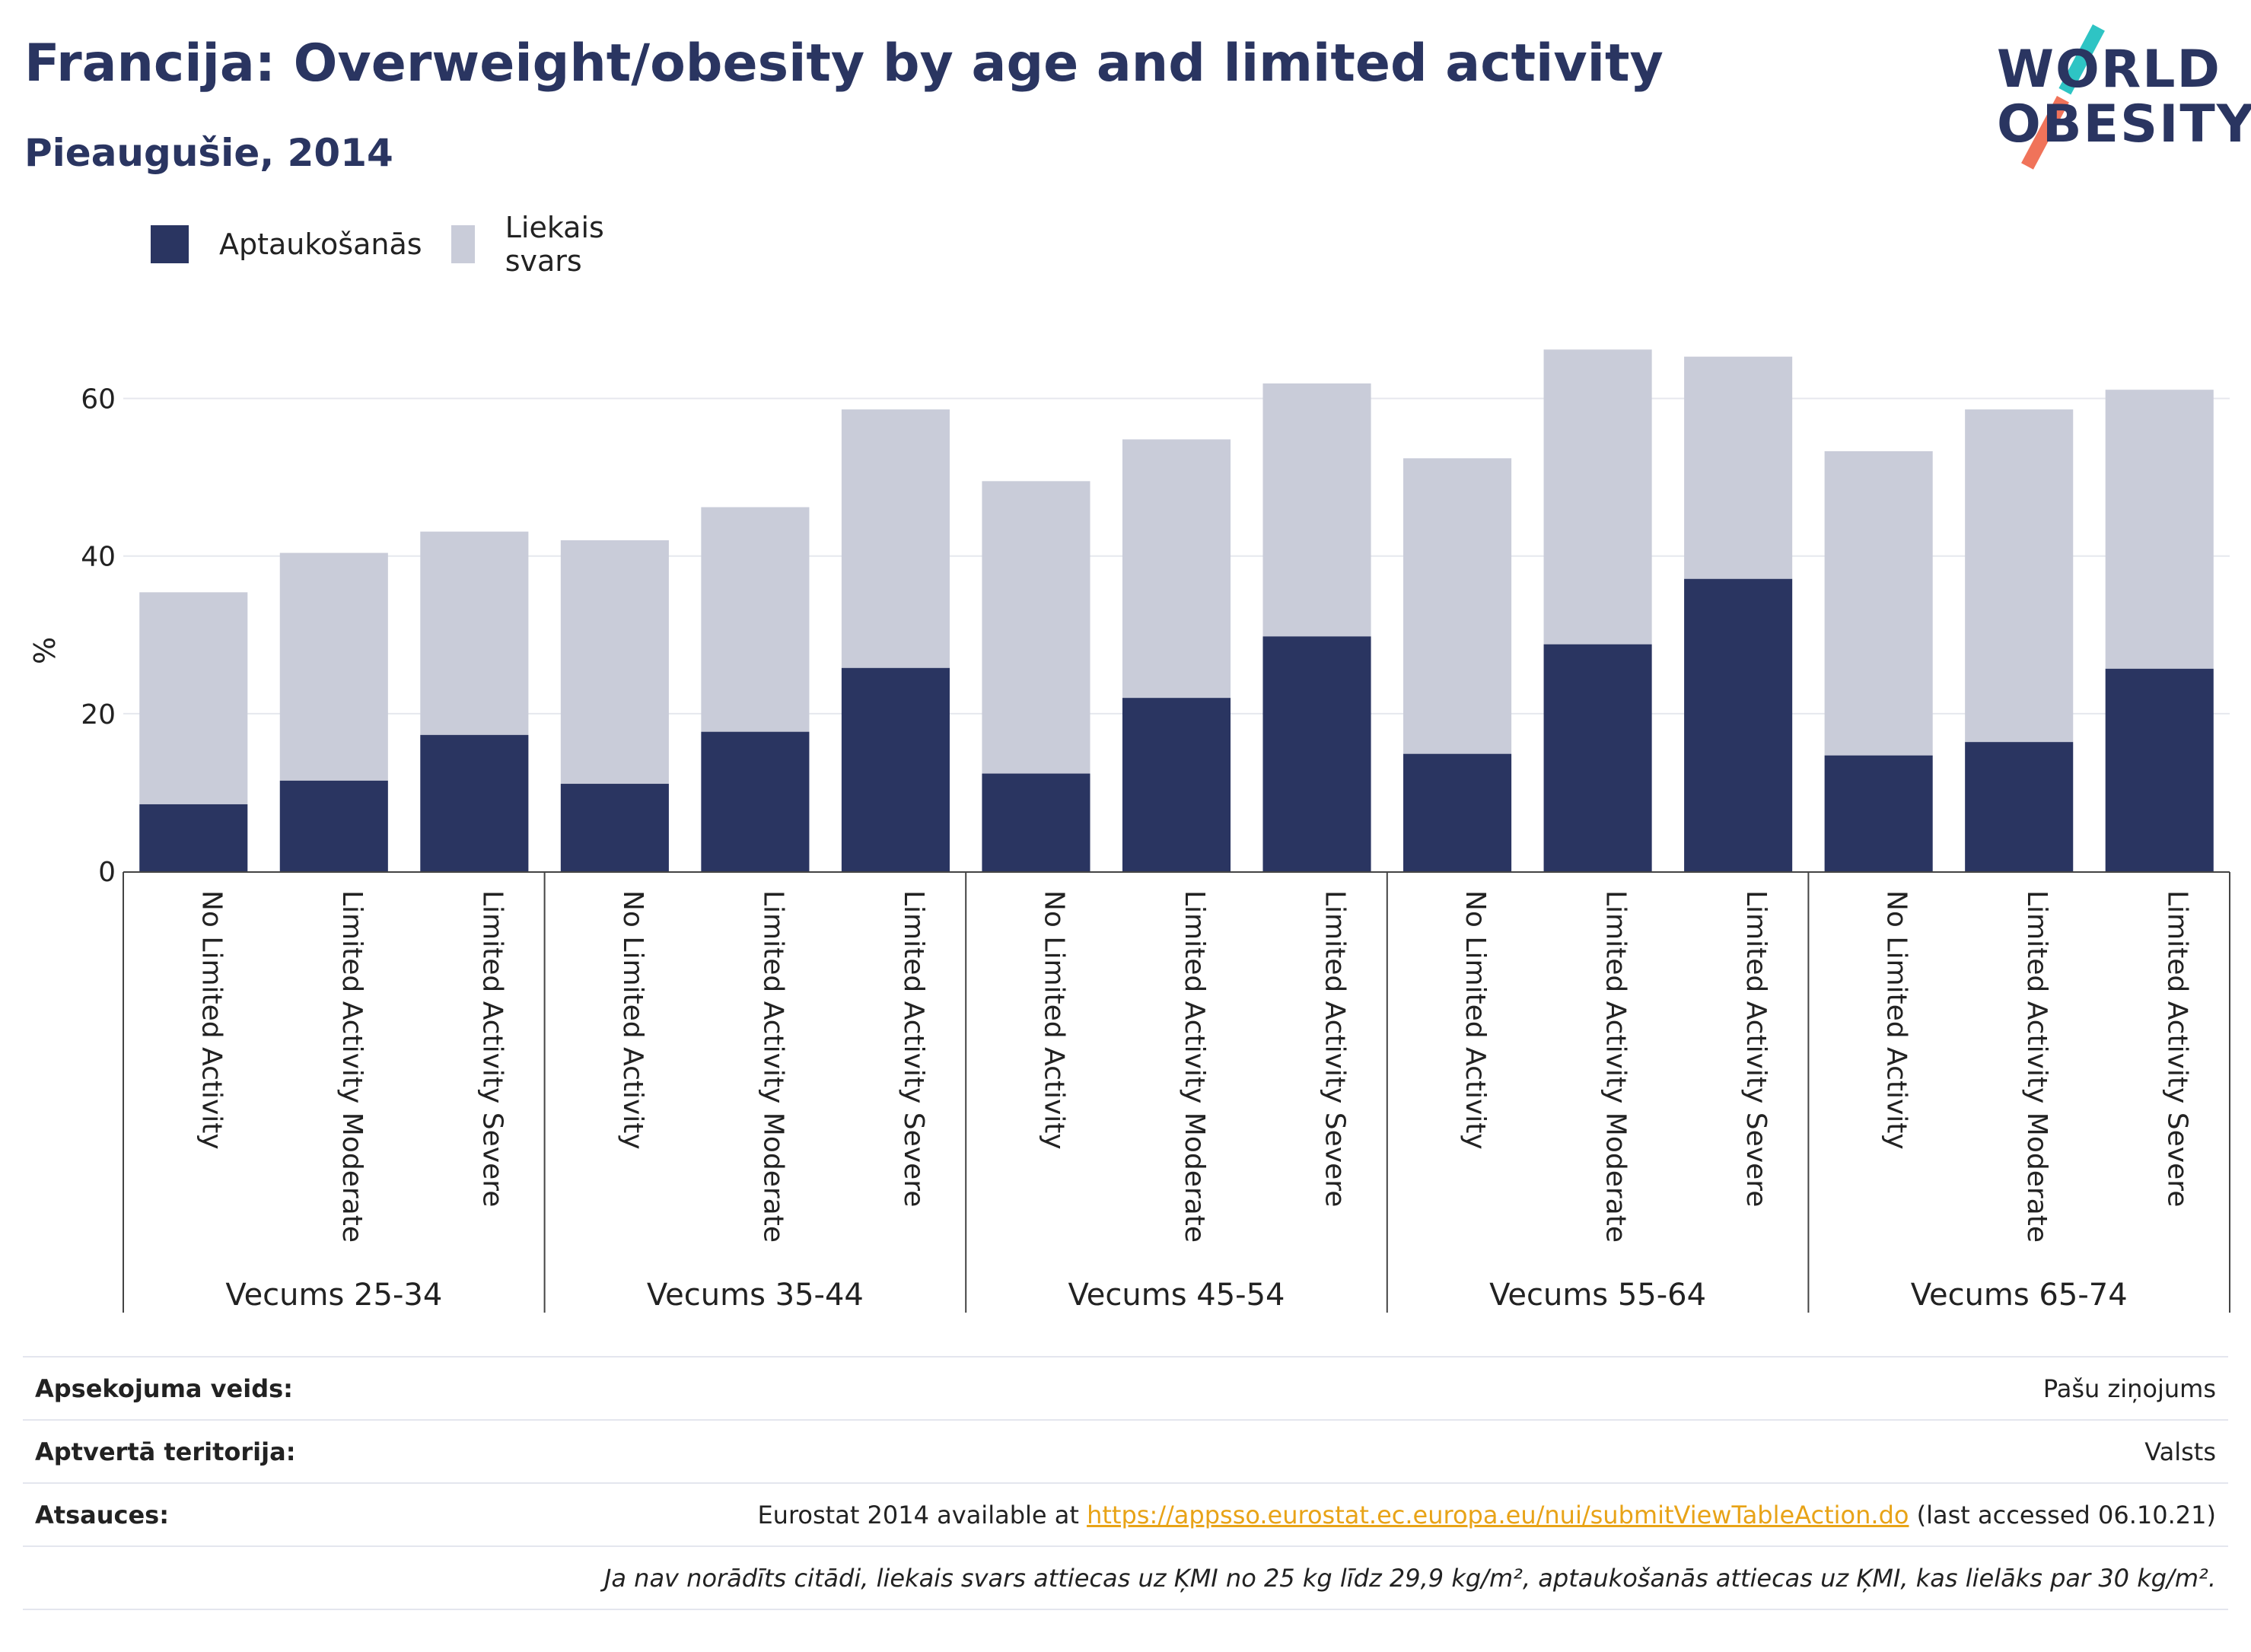 This screenshot has width=2251, height=1652. I want to click on references-suffix: (last accessed 06.10.21), so click(2062, 1514).